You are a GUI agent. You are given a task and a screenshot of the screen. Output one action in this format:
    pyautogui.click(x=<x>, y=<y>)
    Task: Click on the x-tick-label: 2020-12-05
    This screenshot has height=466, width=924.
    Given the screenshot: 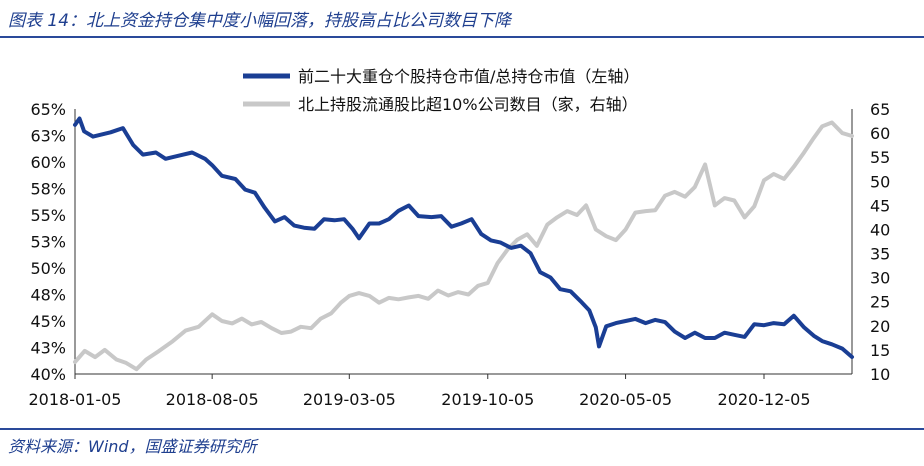 What is the action you would take?
    pyautogui.click(x=764, y=399)
    